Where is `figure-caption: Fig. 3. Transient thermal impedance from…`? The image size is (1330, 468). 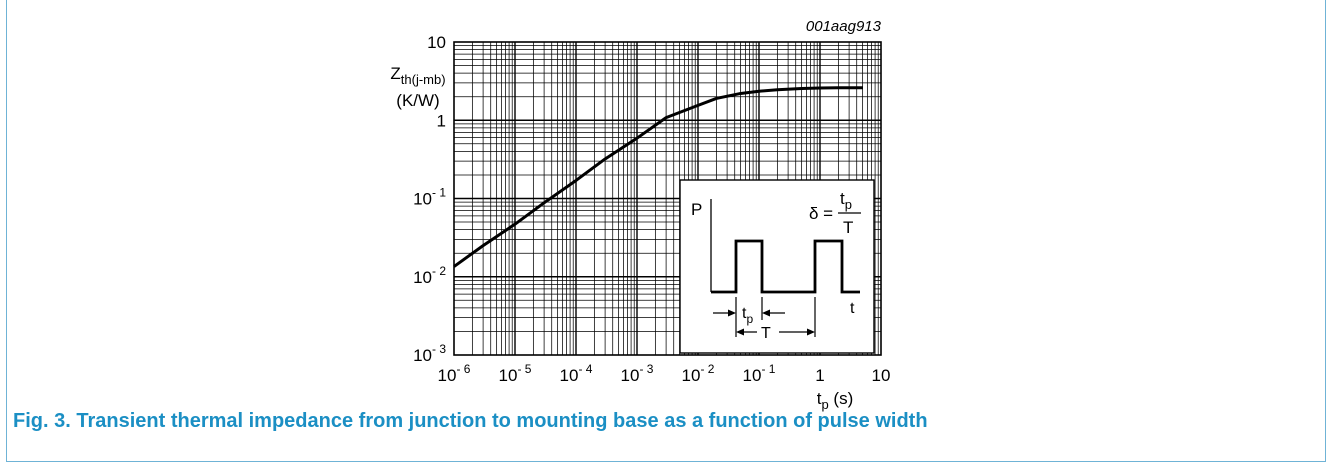
figure-caption: Fig. 3. Transient thermal impedance from… is located at coordinates (470, 421).